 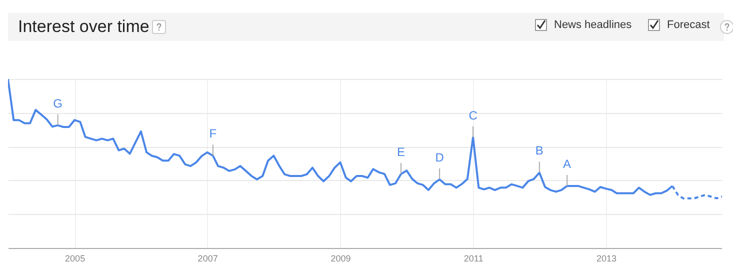 I want to click on x-tick-label: 2011, so click(x=474, y=259).